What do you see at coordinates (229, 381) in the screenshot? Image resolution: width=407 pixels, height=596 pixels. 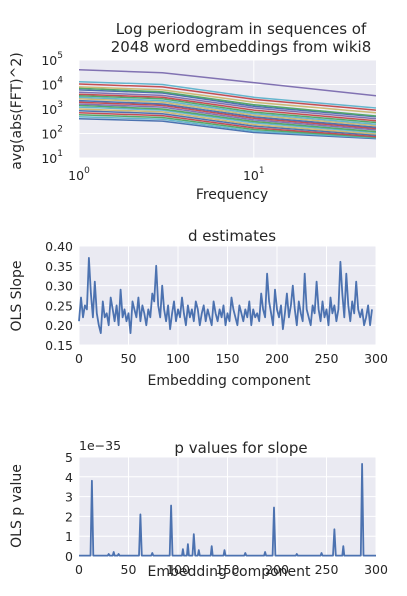 I see `d-estimates-x-label: Embedding component` at bounding box center [229, 381].